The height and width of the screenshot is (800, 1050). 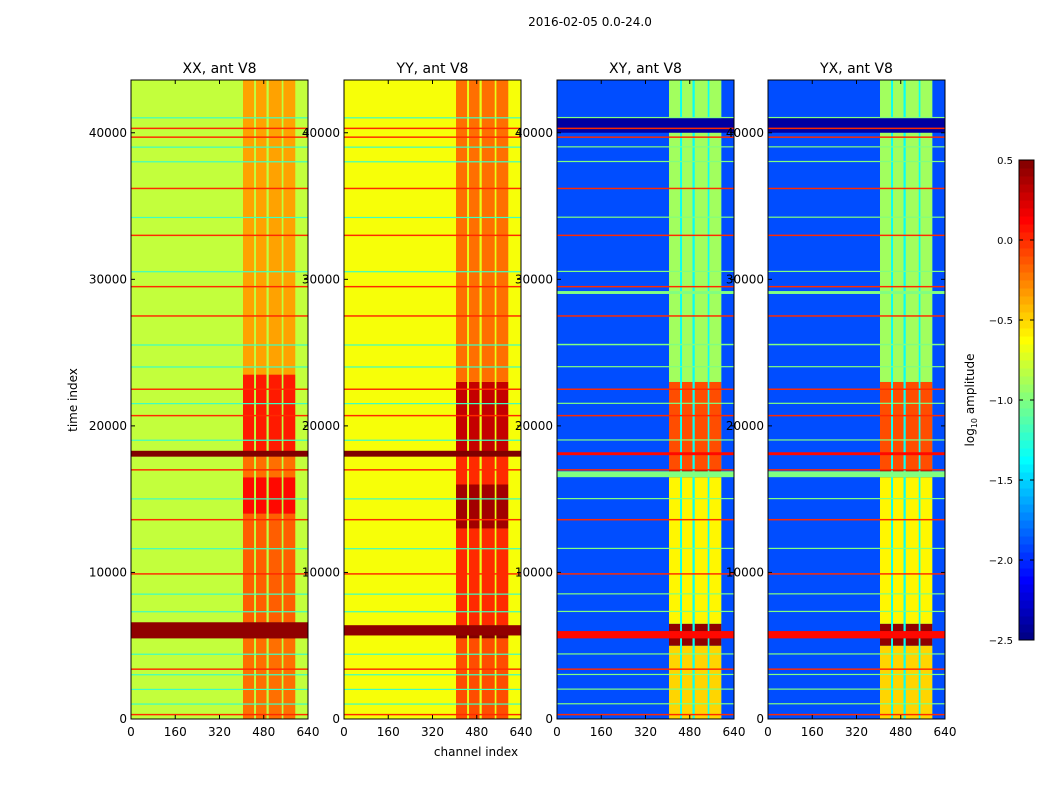 What do you see at coordinates (645, 69) in the screenshot?
I see `panel-title: XY, ant V8` at bounding box center [645, 69].